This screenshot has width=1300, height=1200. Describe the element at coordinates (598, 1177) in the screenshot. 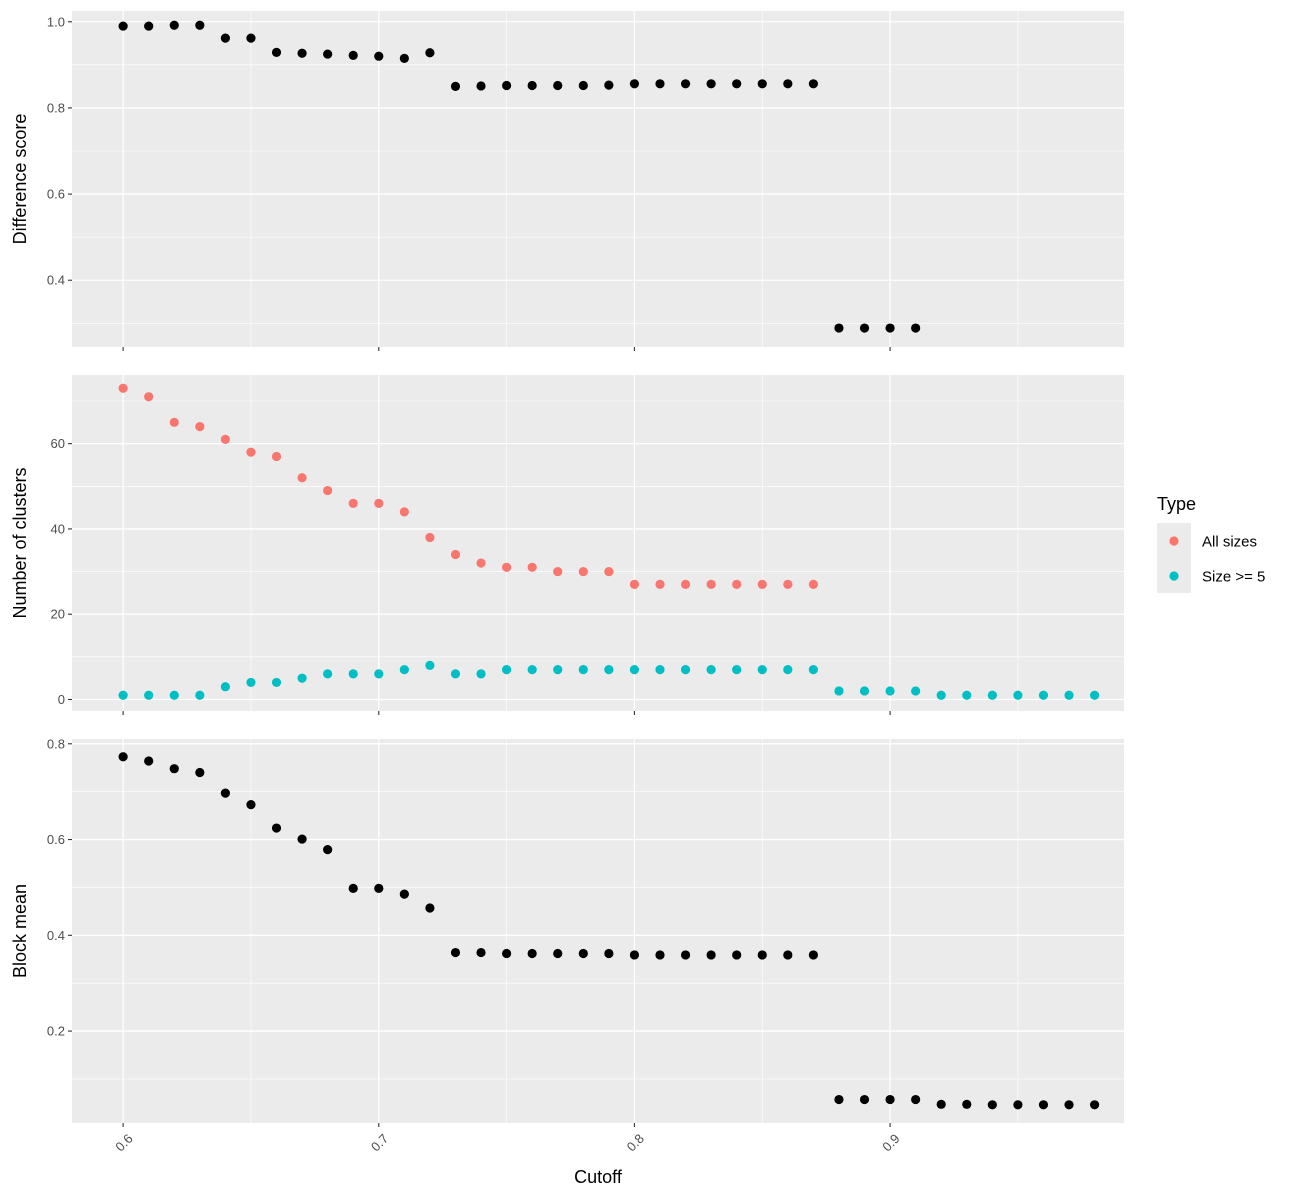

I see `x-axis-title: Cutoff` at that location.